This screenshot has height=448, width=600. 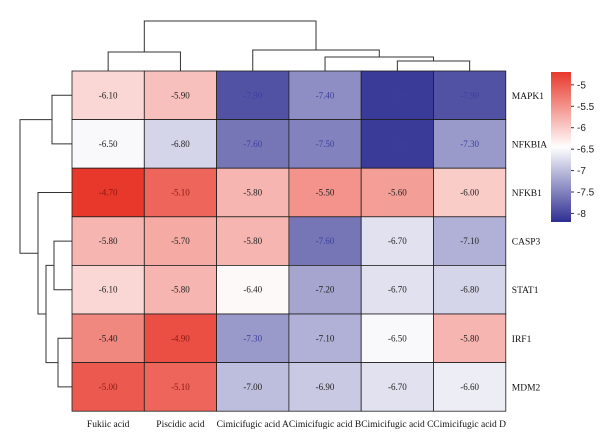 I want to click on cell-value-label: -4.70, so click(x=108, y=193).